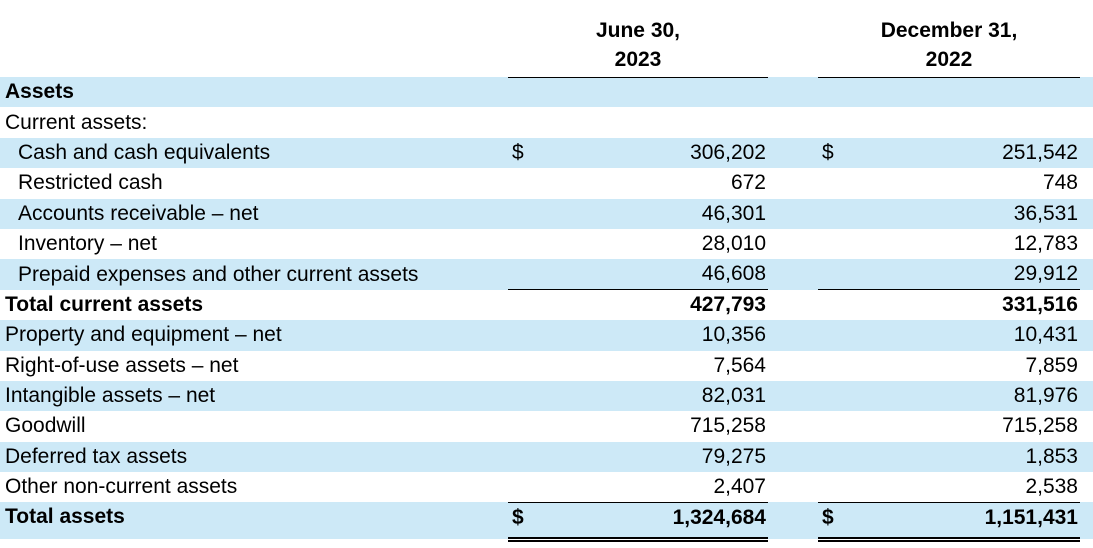  What do you see at coordinates (733, 396) in the screenshot?
I see `value-june-30-2023: 82,031` at bounding box center [733, 396].